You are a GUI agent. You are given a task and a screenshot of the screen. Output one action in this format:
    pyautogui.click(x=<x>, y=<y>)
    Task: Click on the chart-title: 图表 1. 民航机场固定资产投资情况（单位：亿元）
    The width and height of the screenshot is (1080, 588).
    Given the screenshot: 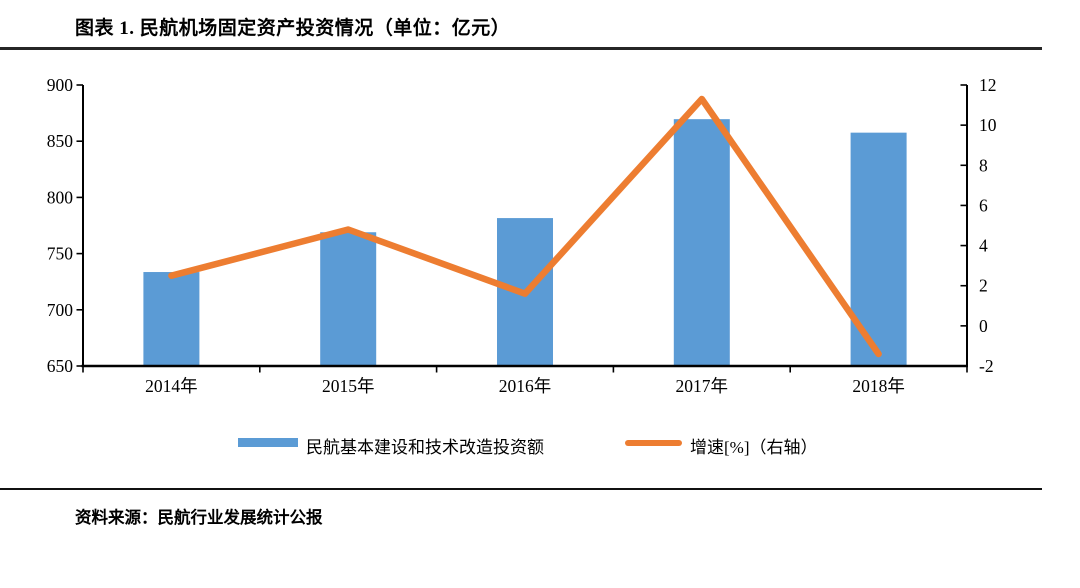 What is the action you would take?
    pyautogui.click(x=293, y=28)
    